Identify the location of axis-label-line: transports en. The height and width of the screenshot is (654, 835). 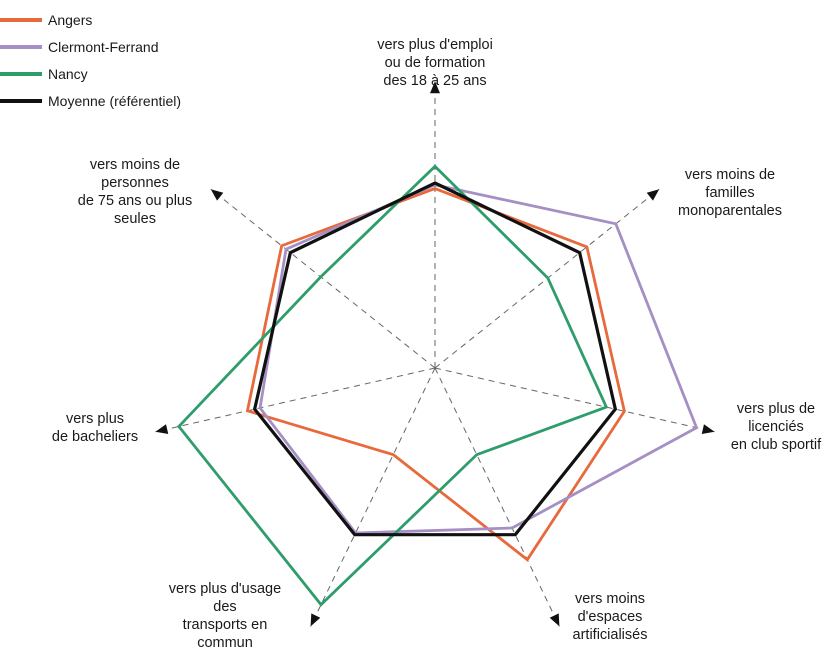
(225, 625).